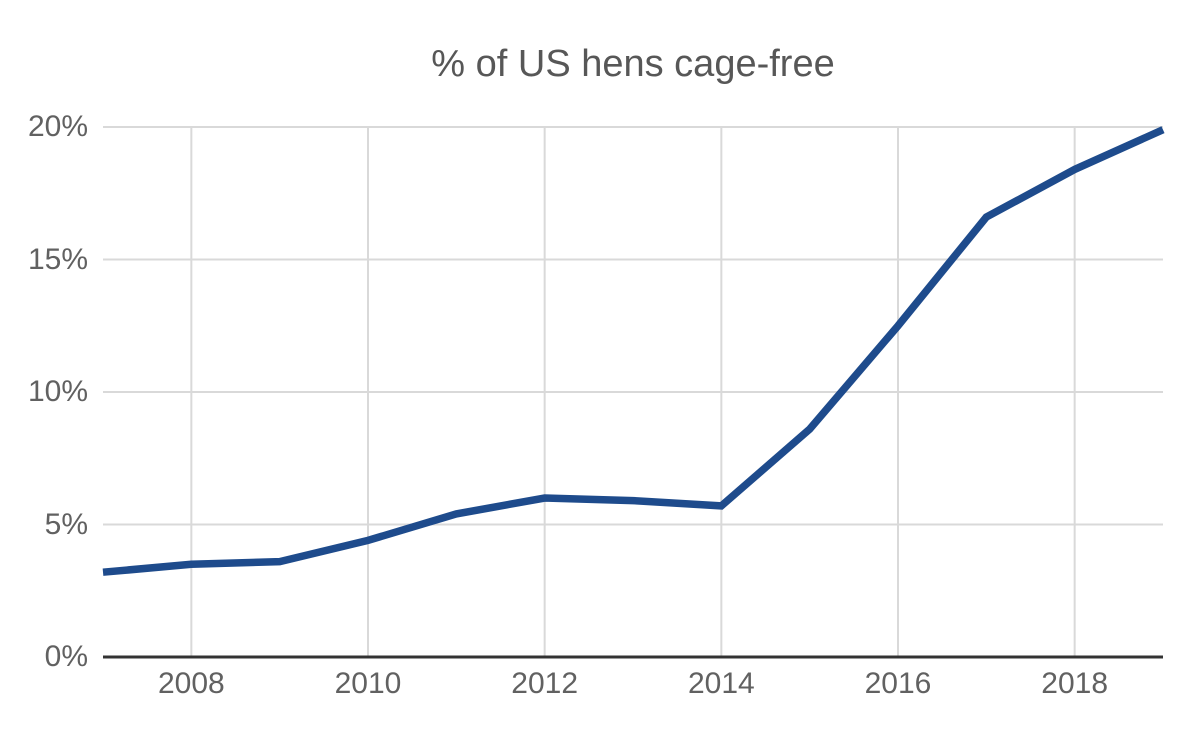 The height and width of the screenshot is (742, 1200). I want to click on y-tick-label: 10%, so click(57, 391).